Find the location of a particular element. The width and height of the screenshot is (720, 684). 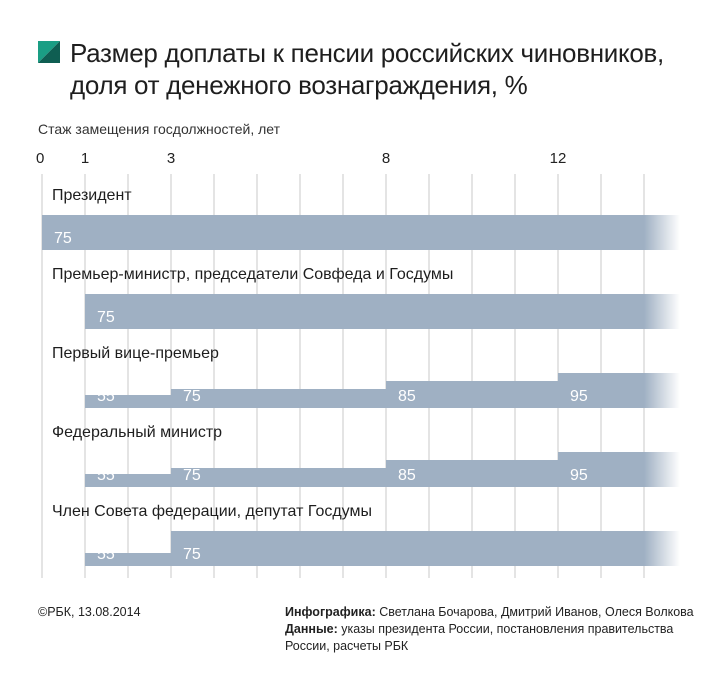

x-tick-label: 0 is located at coordinates (40, 158).